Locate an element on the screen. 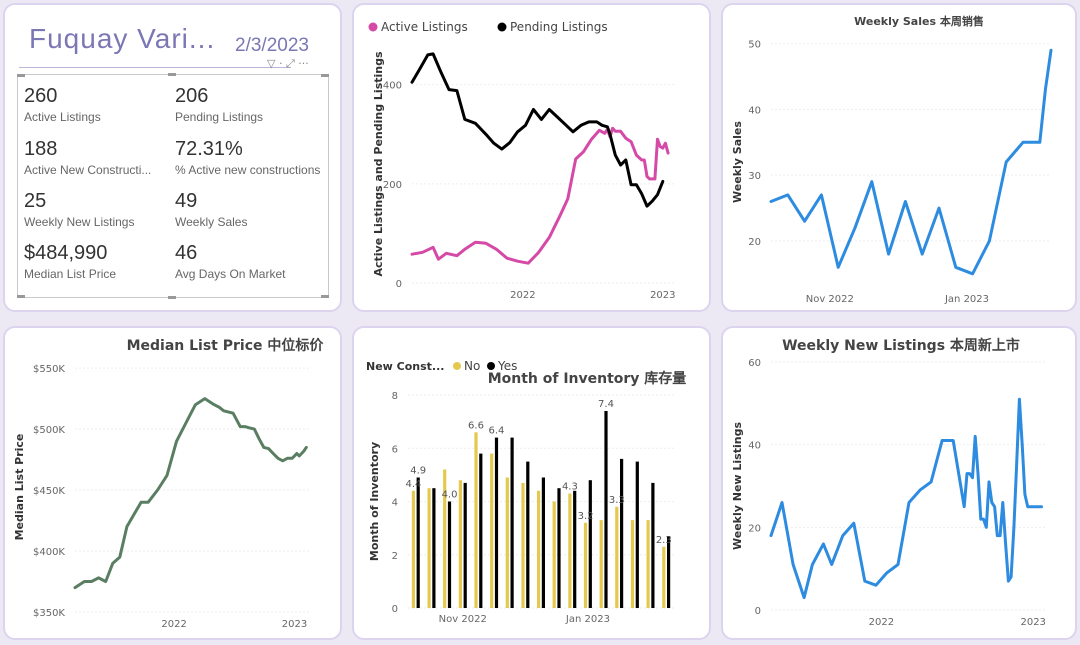 The image size is (1080, 645). series-line-pending-listings is located at coordinates (537, 130).